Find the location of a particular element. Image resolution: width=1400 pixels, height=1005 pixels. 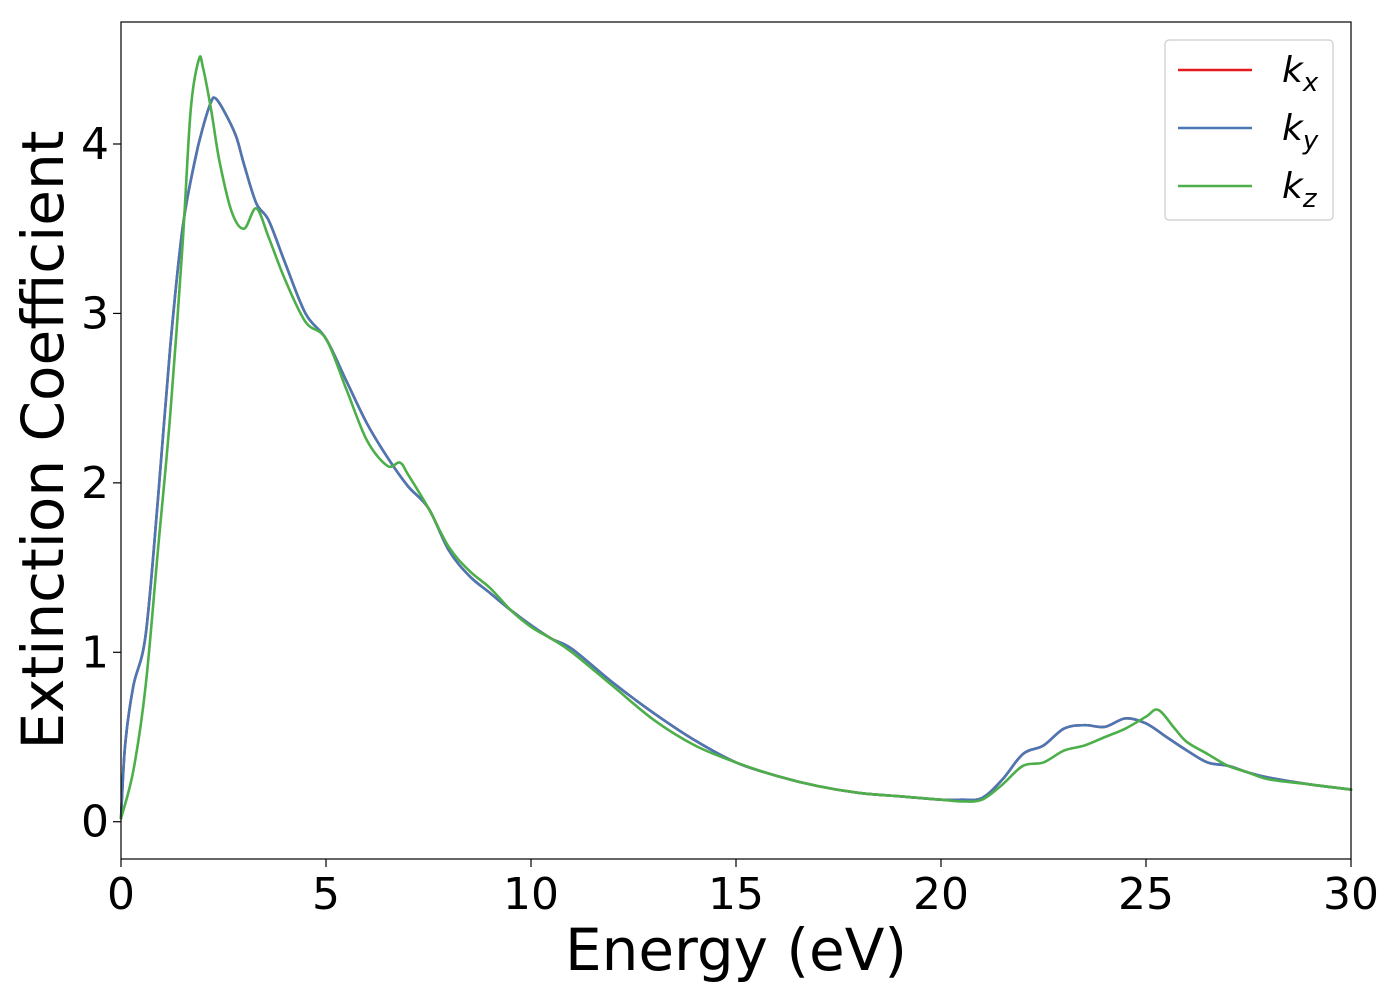

x-tick-label: 25 is located at coordinates (1146, 894).